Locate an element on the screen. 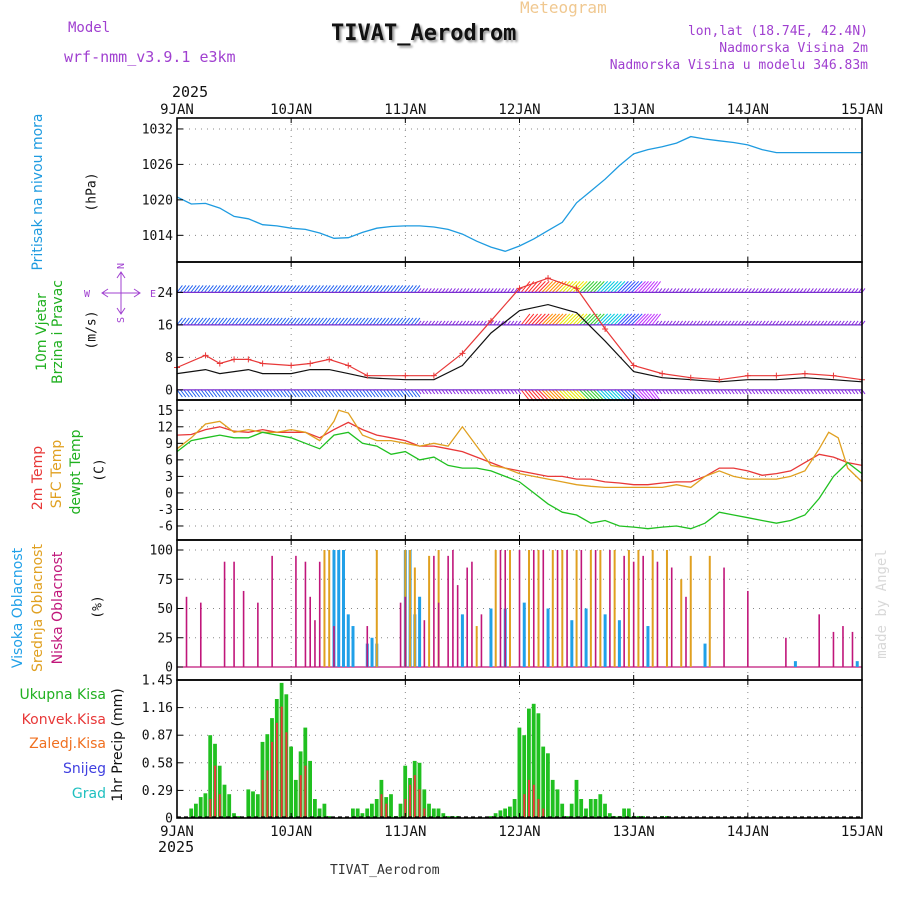 The image size is (900, 900). precip-ylabel: 1hr Precip (mm) is located at coordinates (118, 745).